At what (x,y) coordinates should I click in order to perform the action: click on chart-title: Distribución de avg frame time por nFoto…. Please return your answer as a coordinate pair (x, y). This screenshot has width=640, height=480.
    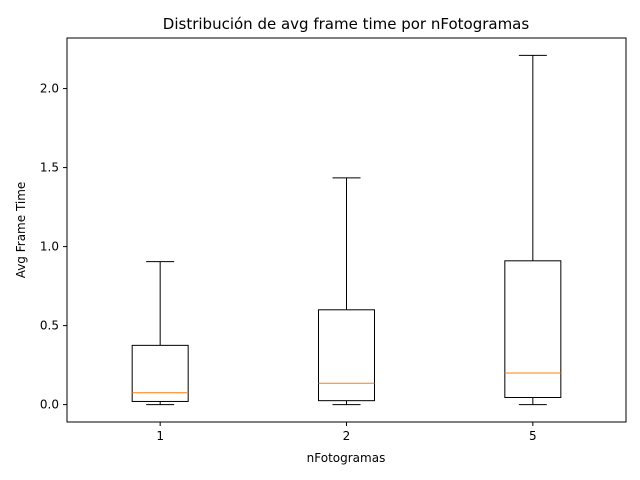
    Looking at the image, I should click on (346, 24).